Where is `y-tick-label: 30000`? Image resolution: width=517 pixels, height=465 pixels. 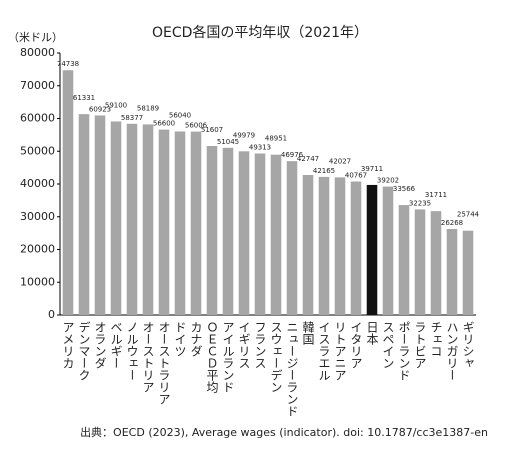 y-tick-label: 30000 is located at coordinates (37, 216).